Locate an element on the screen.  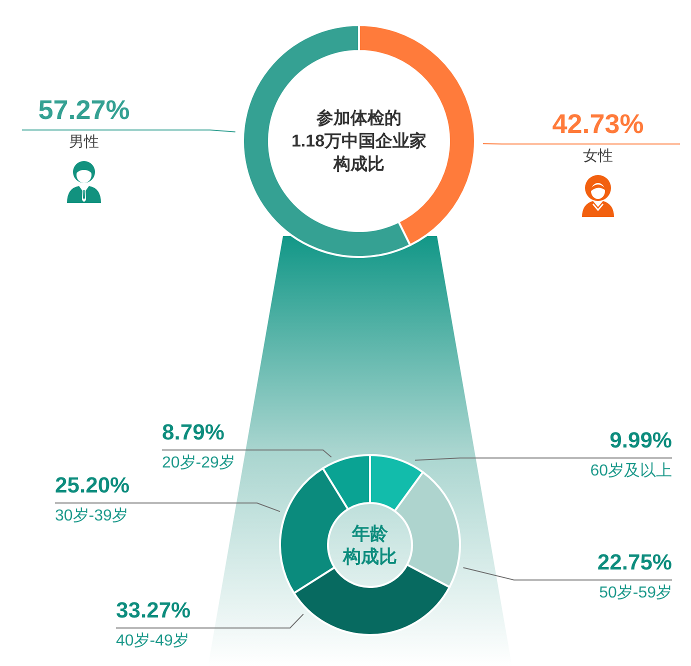
slice-label: 60岁及以上 is located at coordinates (631, 471).